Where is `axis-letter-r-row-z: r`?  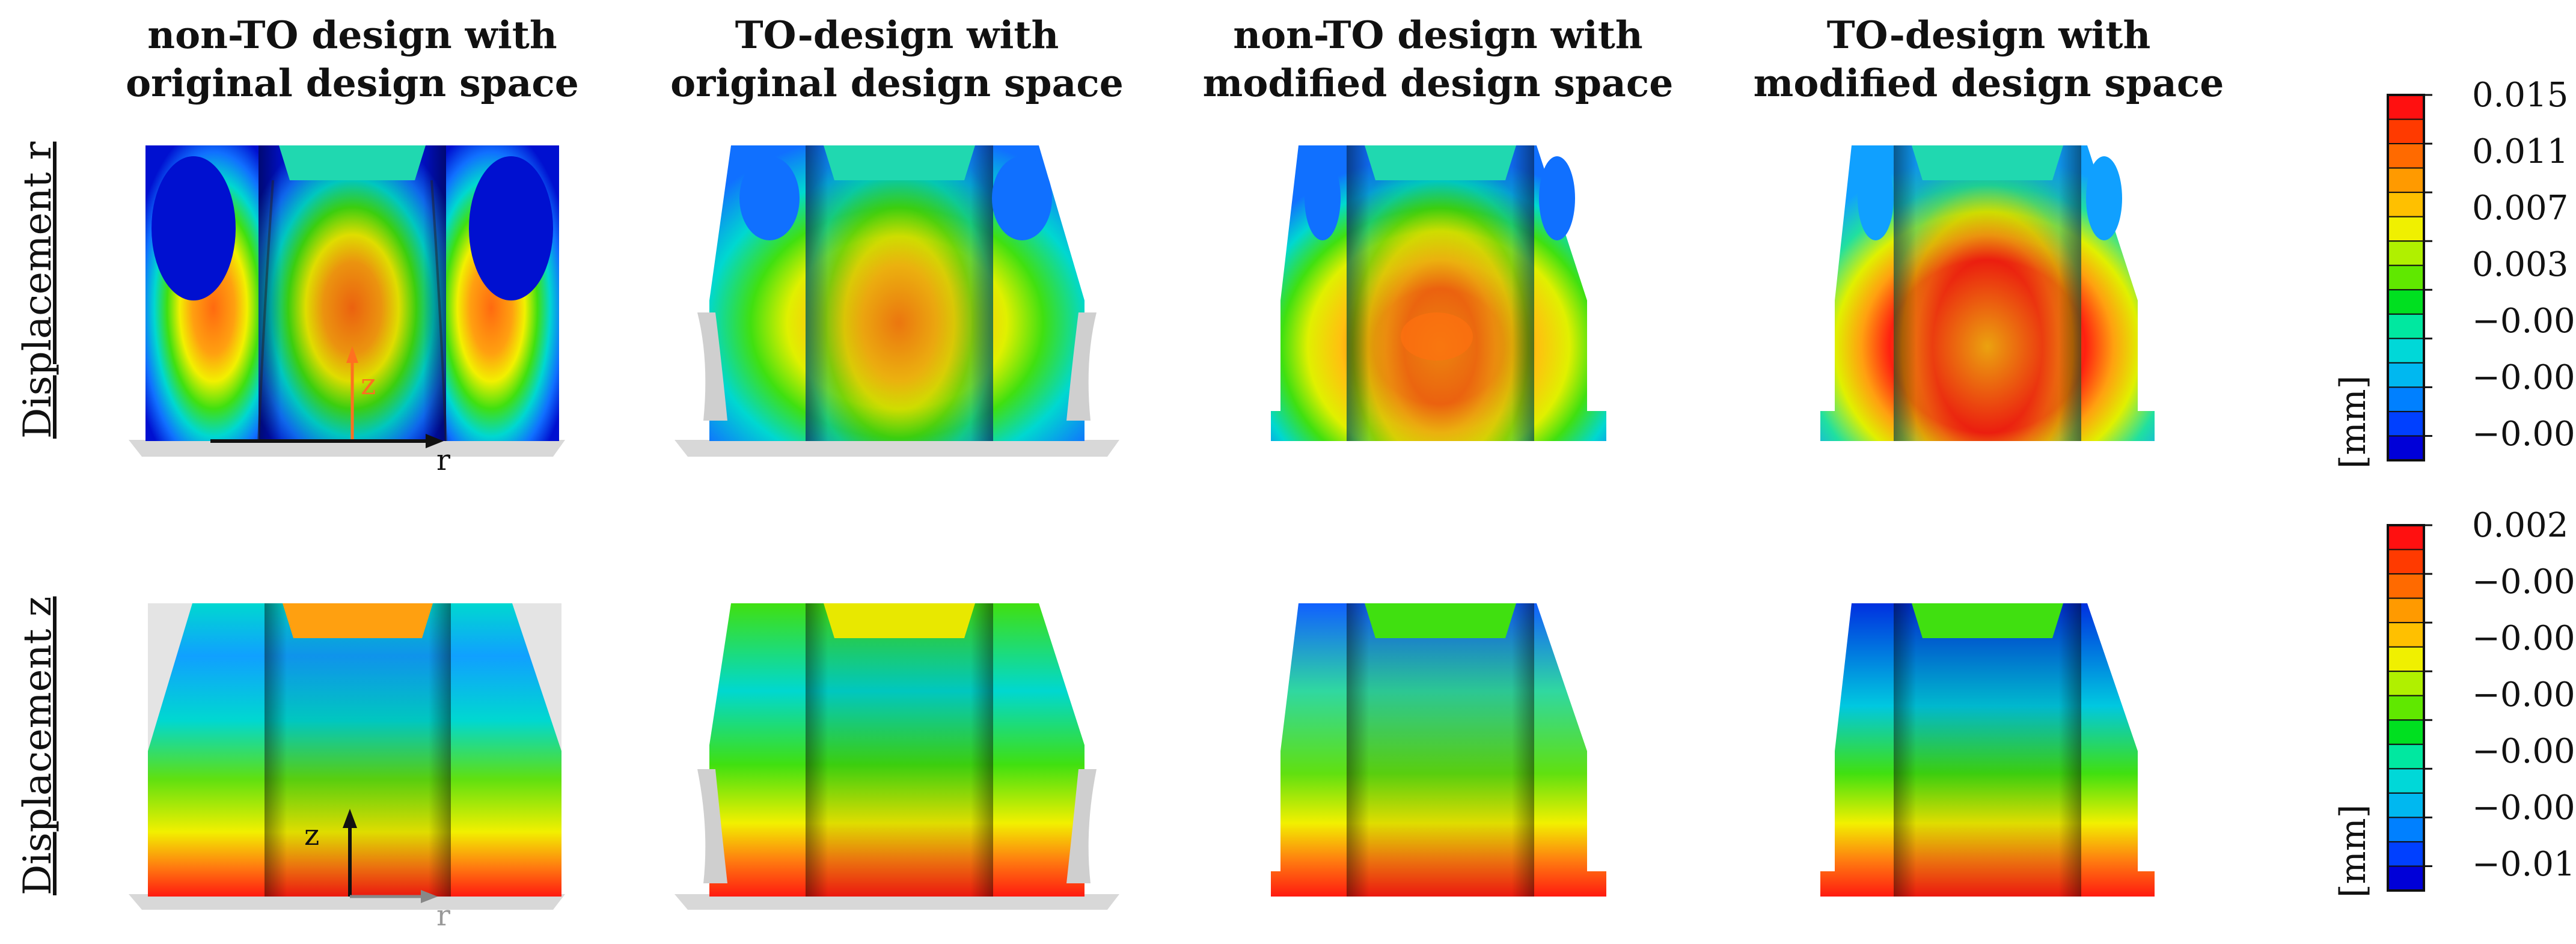 axis-letter-r-row-z: r is located at coordinates (443, 916).